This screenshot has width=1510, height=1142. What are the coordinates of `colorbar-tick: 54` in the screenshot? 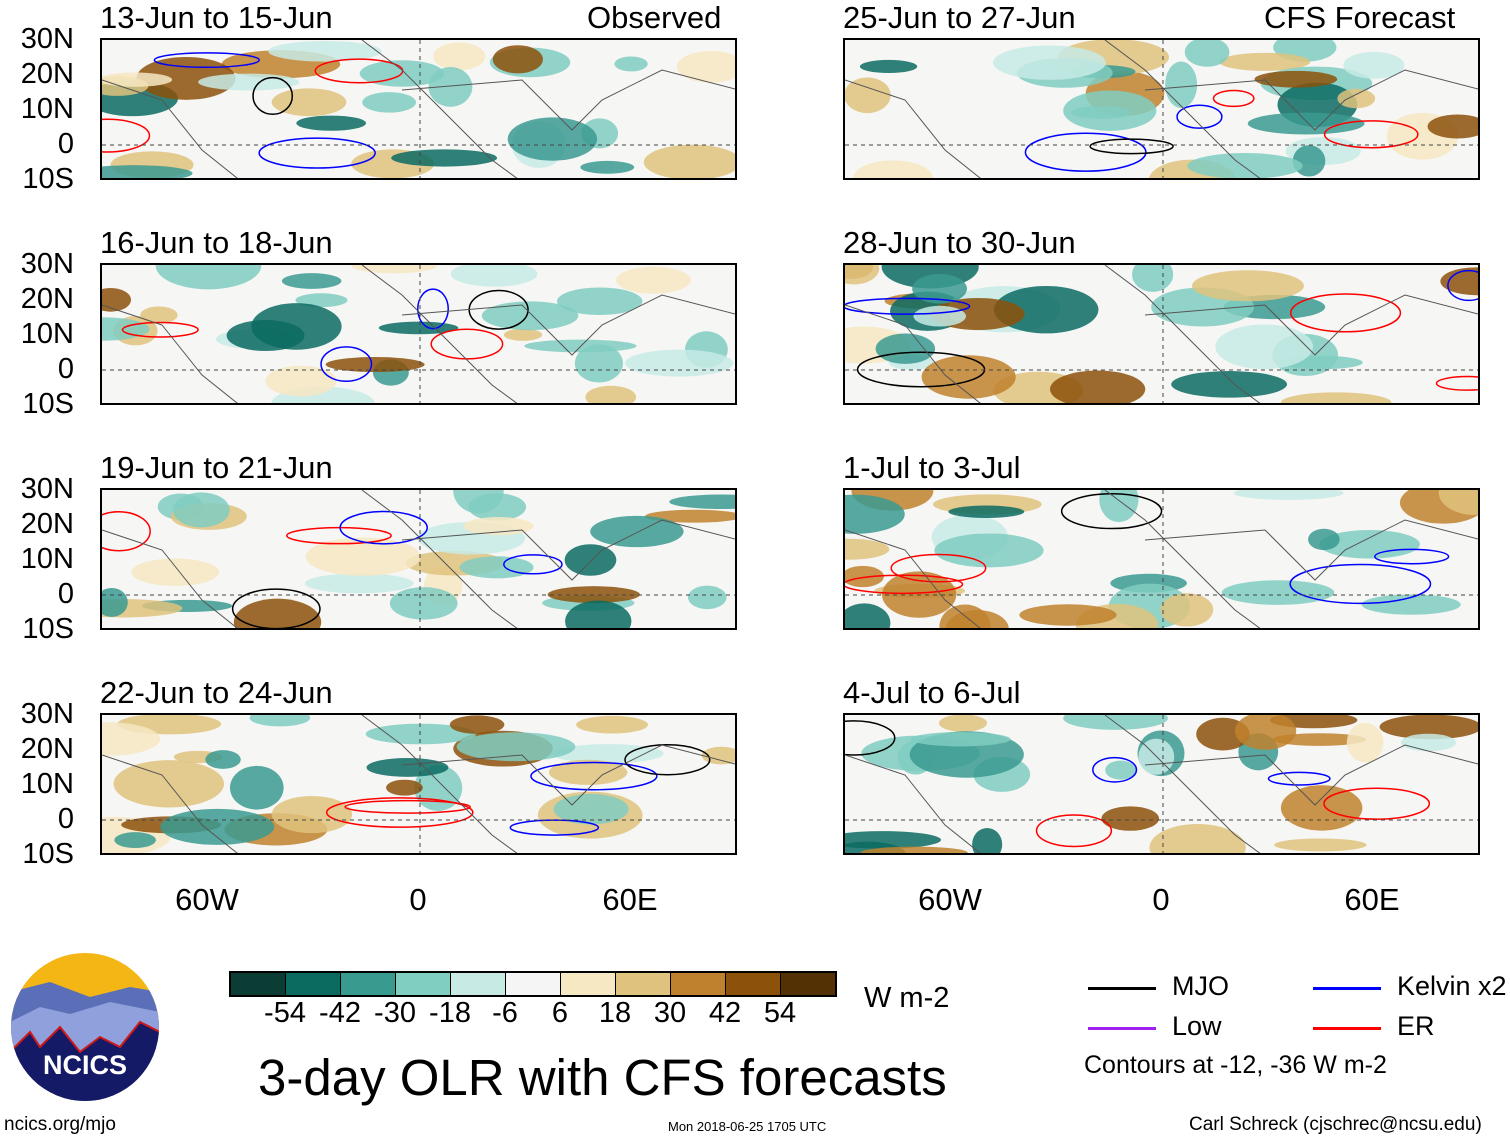 It's located at (780, 1013).